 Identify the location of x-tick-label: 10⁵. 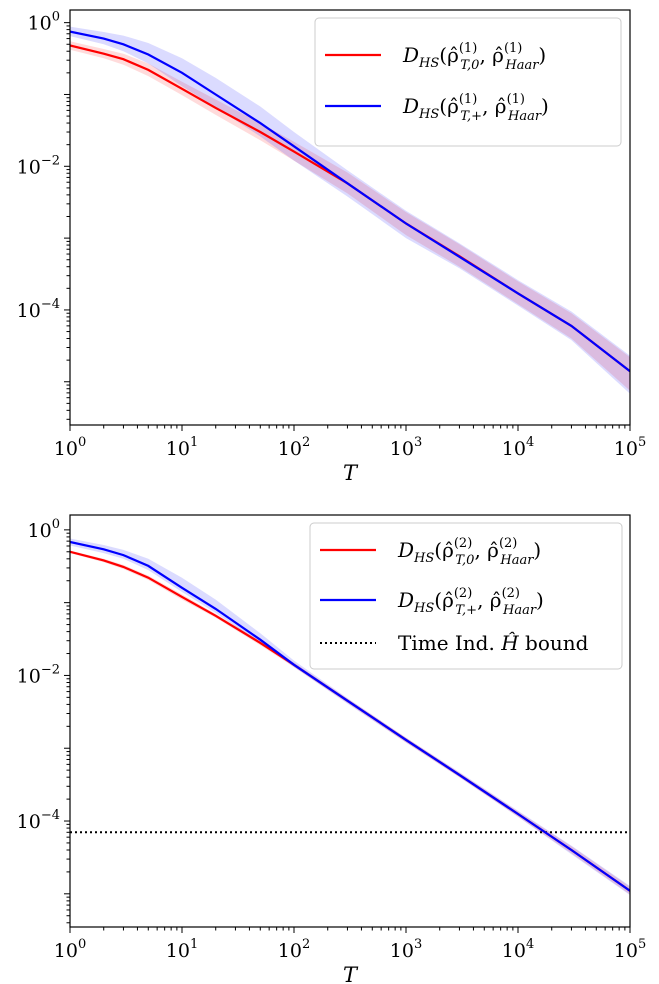
(630, 949).